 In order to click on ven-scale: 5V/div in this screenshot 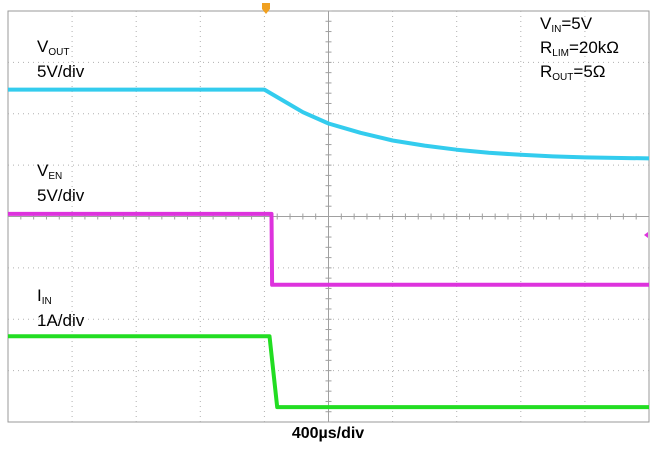, I will do `click(61, 195)`.